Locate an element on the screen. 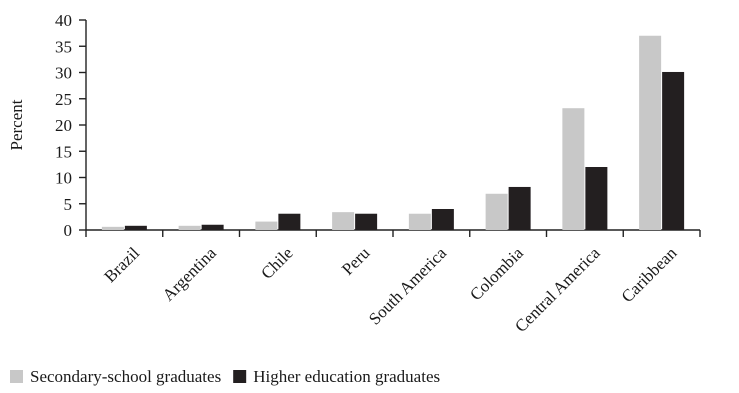  bar-secondary-colombia is located at coordinates (496, 211).